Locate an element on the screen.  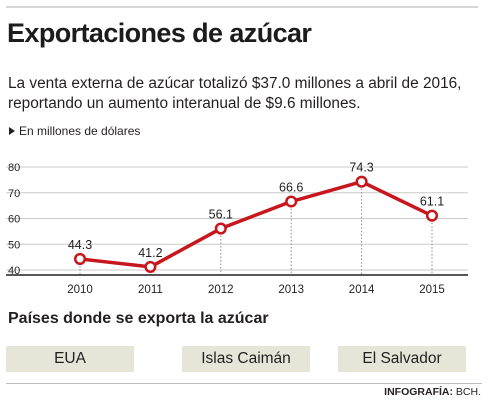
country-box-islas-caiman: Islas Caimán is located at coordinates (246, 359).